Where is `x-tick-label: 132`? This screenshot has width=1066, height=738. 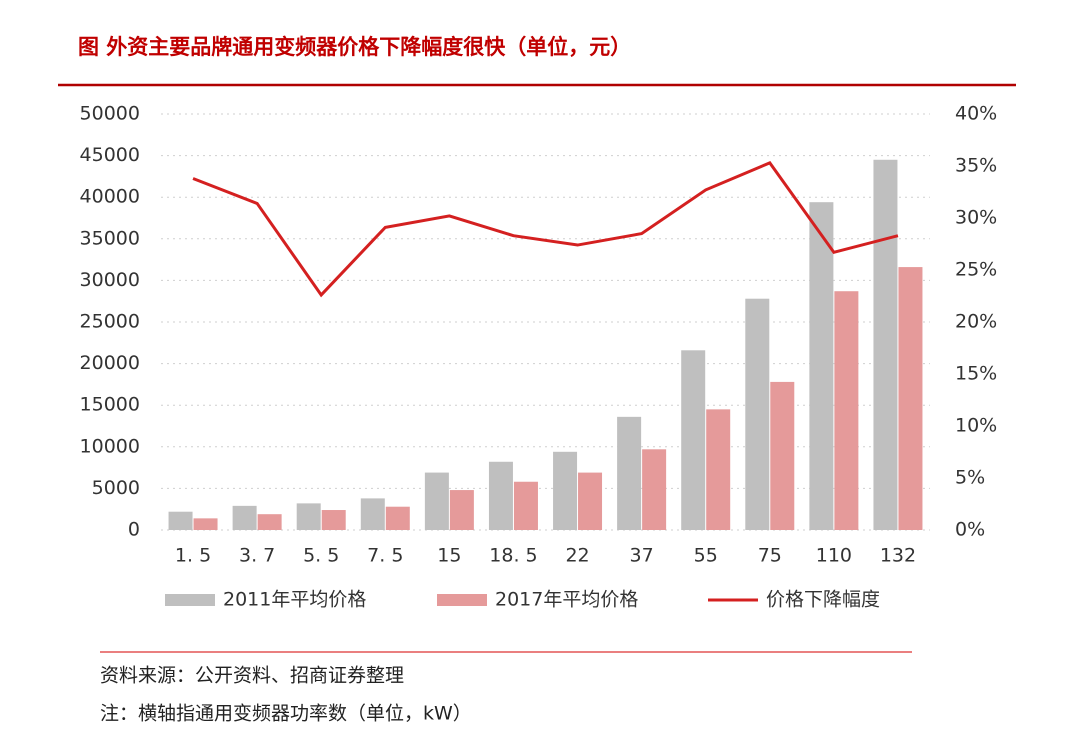
x-tick-label: 132 is located at coordinates (898, 556).